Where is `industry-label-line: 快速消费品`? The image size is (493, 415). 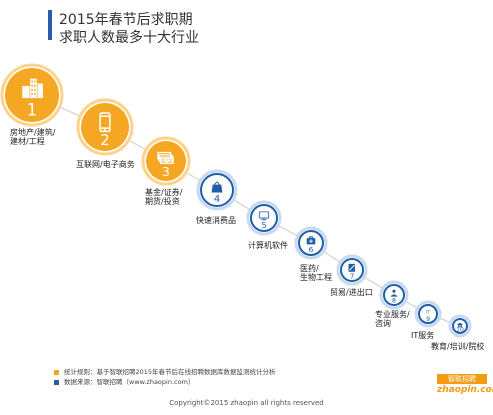
industry-label-line: 快速消费品 is located at coordinates (216, 220).